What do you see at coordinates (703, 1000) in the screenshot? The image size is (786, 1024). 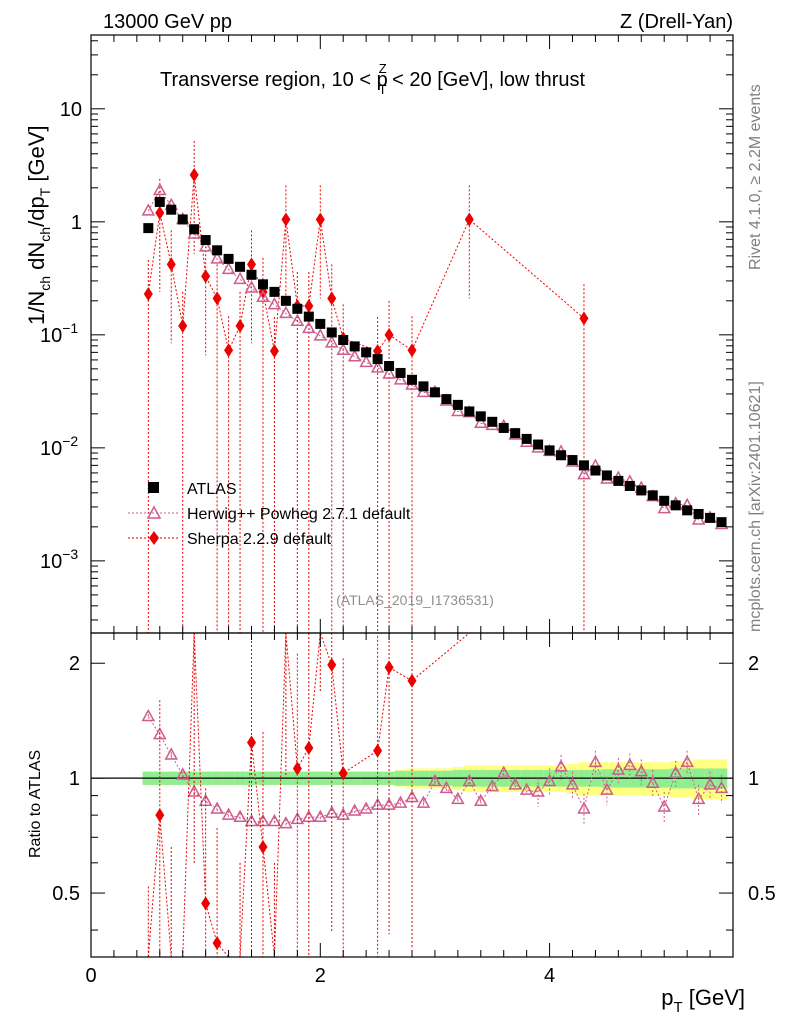 I see `x-axis-label: pT [GeV]` at bounding box center [703, 1000].